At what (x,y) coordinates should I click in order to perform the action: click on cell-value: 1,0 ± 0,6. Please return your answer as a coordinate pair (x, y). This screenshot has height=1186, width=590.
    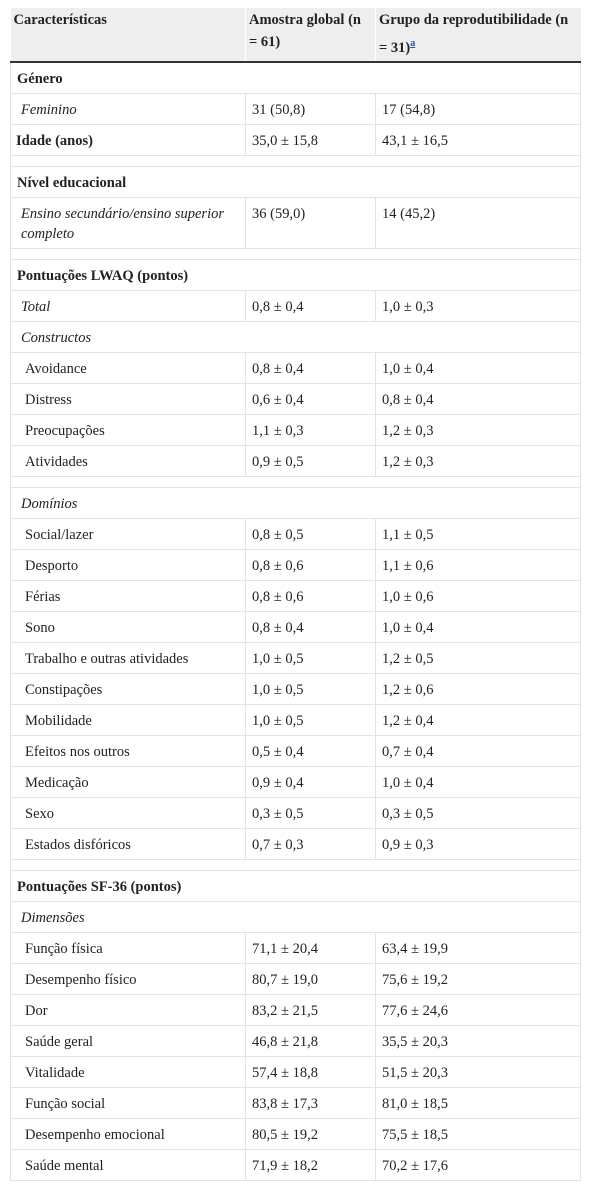
    Looking at the image, I should click on (408, 596).